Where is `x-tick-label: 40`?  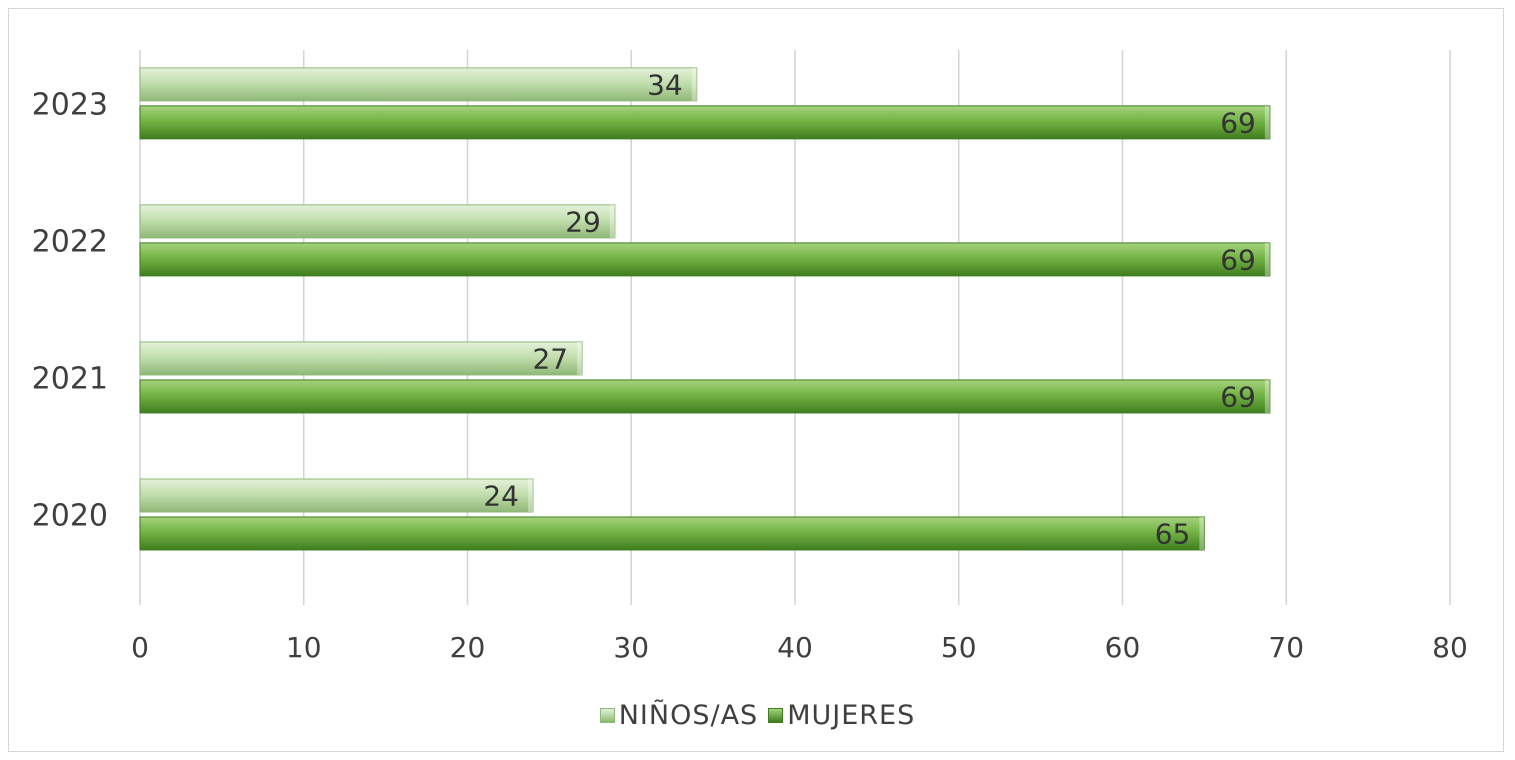
x-tick-label: 40 is located at coordinates (795, 647).